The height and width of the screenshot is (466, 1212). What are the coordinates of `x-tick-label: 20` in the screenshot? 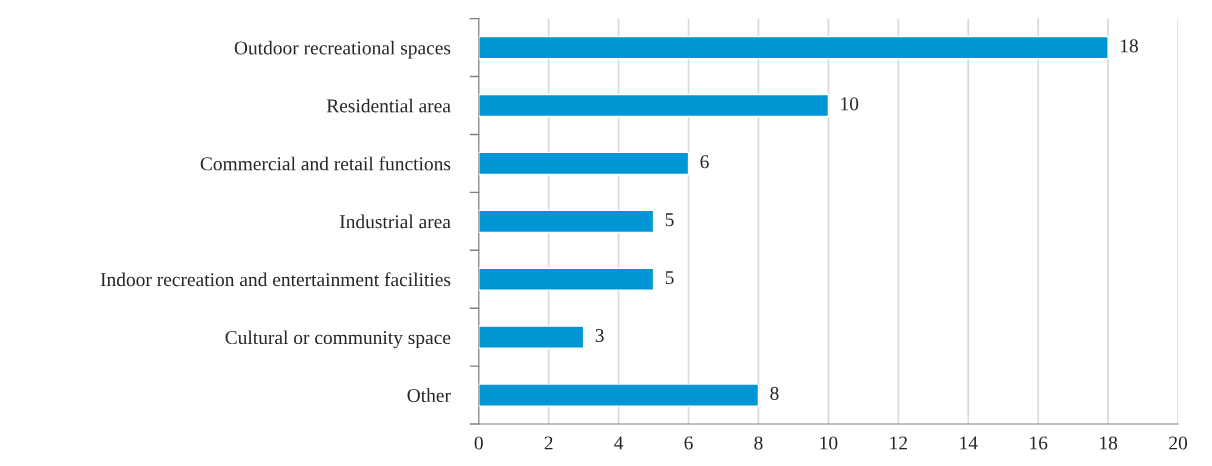 It's located at (1178, 443).